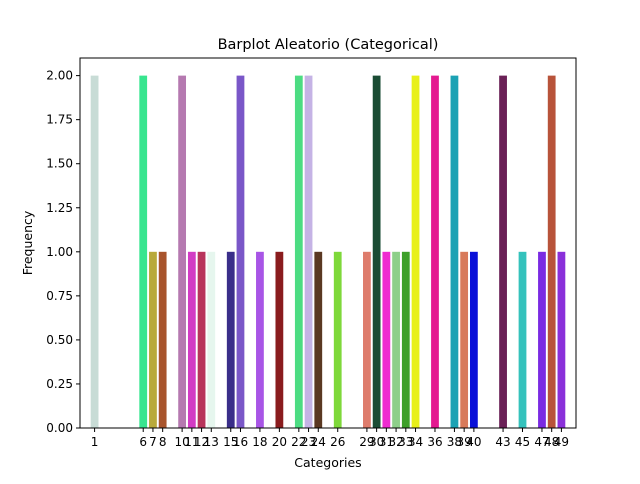  I want to click on x-tick-label: 24, so click(318, 442).